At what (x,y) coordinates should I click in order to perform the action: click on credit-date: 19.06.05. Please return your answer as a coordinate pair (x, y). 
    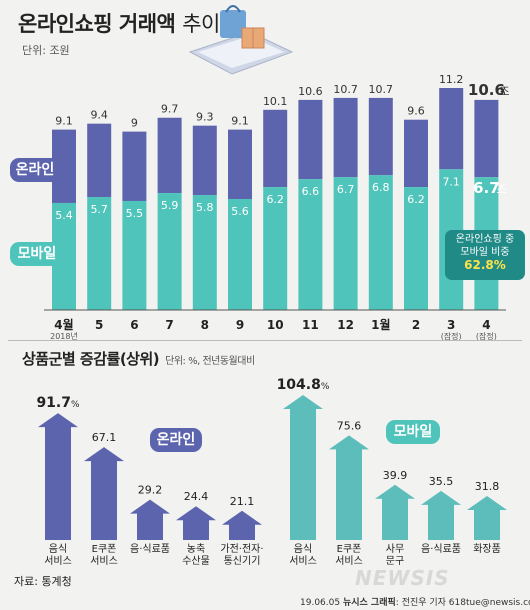
    Looking at the image, I should click on (320, 603).